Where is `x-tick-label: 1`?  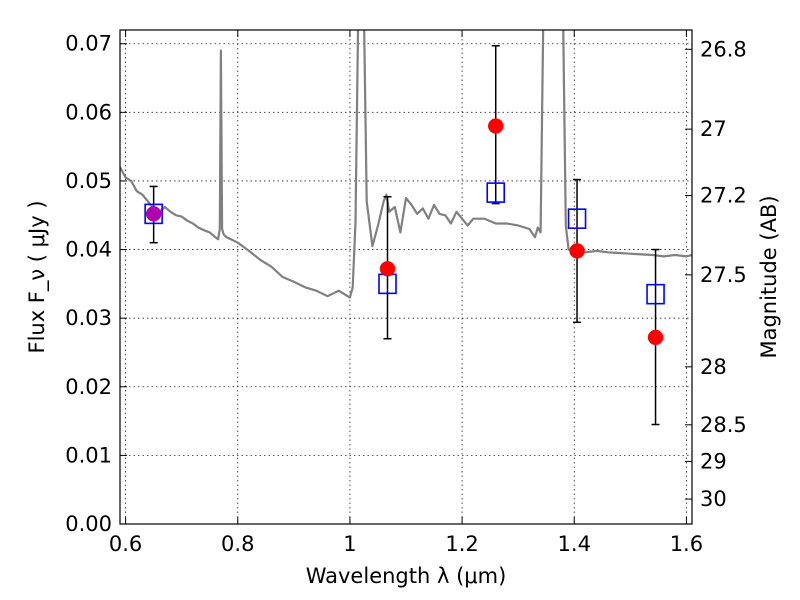 x-tick-label: 1 is located at coordinates (349, 544).